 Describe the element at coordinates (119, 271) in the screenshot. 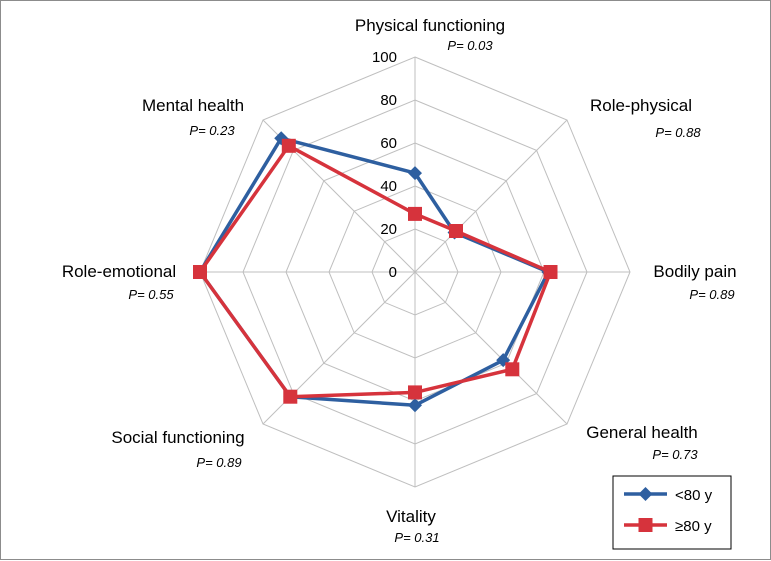

I see `category-label: Role-emotional` at that location.